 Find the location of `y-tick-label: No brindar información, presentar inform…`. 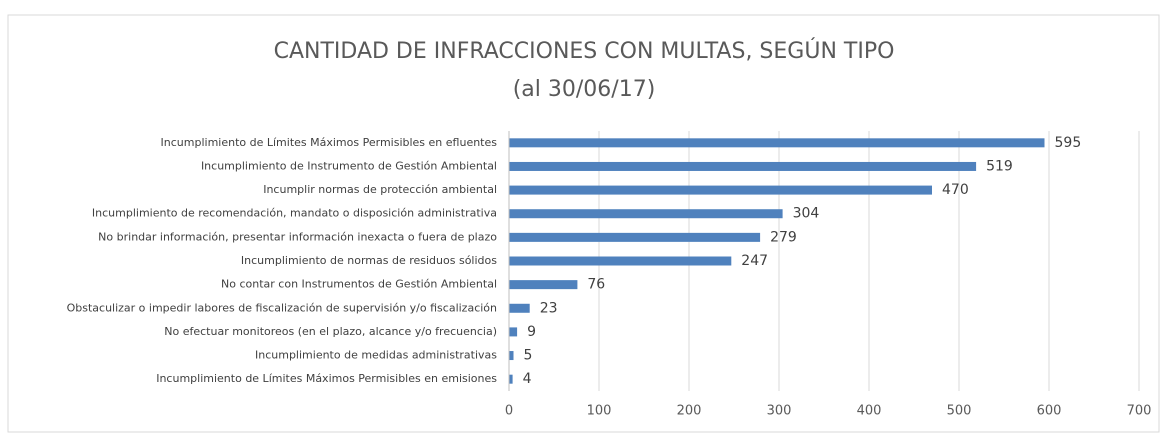

y-tick-label: No brindar información, presentar inform… is located at coordinates (297, 236).